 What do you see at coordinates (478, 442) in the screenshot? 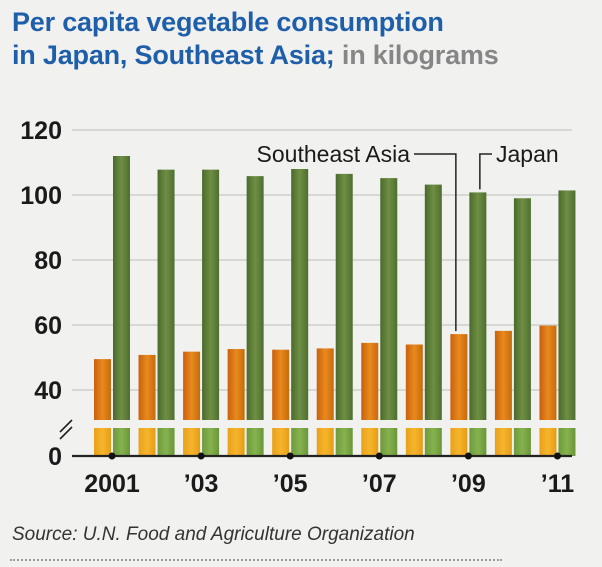
I see `bar-japan-base-2009` at bounding box center [478, 442].